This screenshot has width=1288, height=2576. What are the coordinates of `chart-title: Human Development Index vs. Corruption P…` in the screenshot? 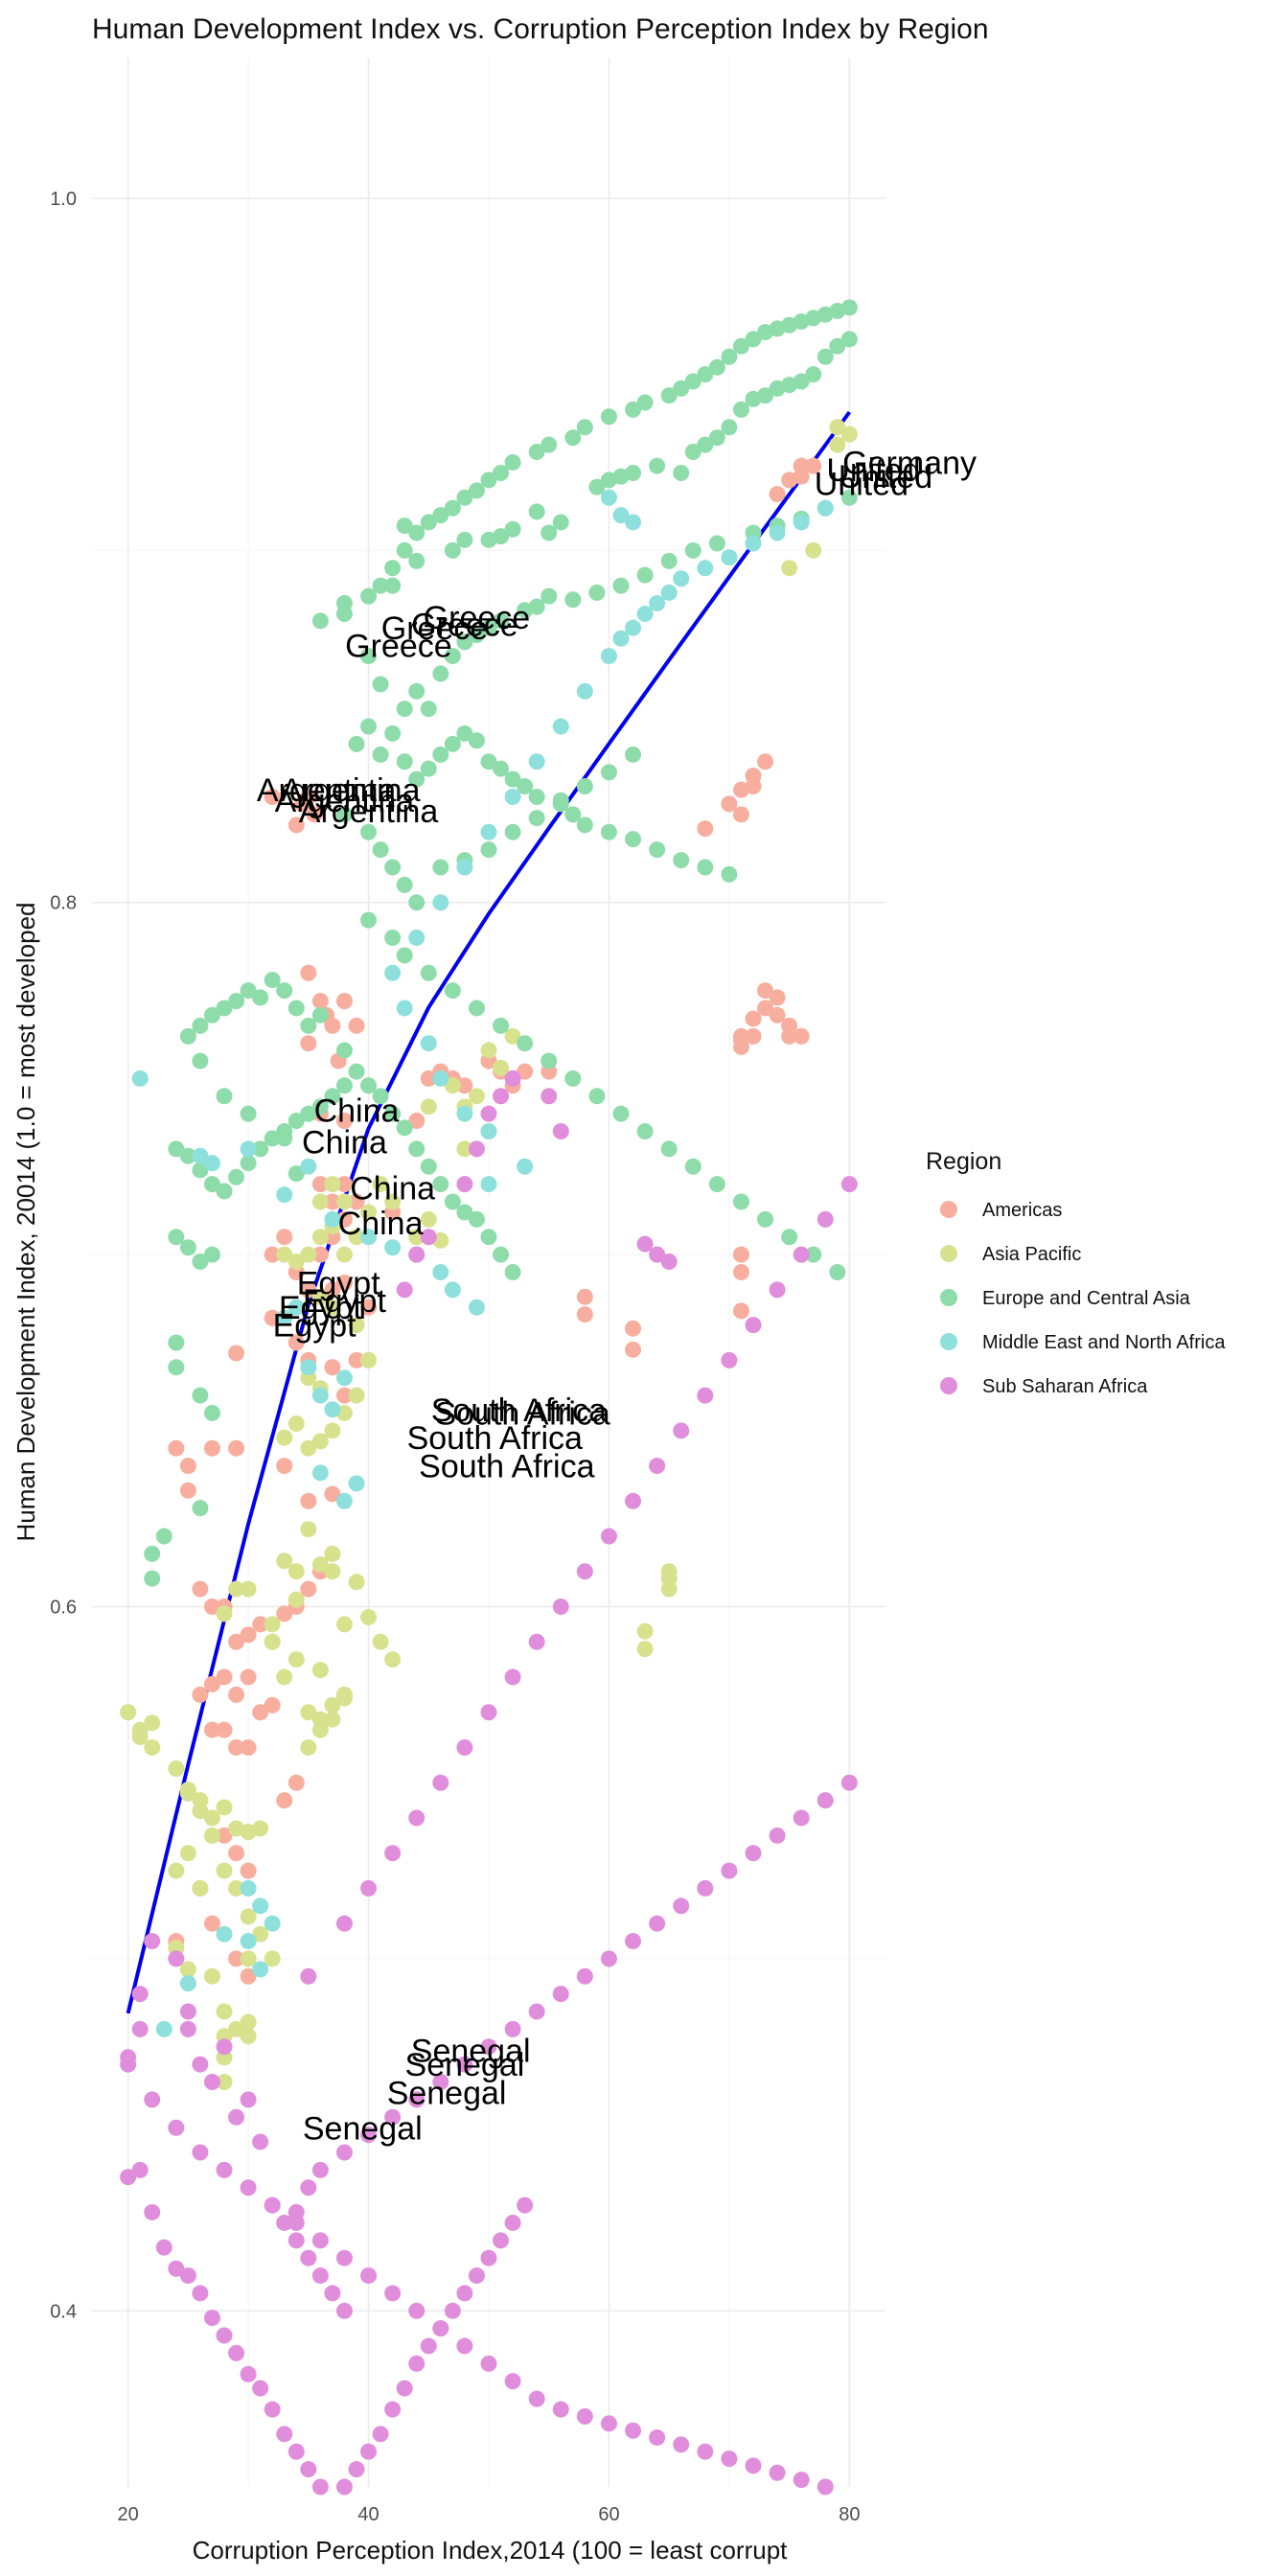 It's located at (540, 29).